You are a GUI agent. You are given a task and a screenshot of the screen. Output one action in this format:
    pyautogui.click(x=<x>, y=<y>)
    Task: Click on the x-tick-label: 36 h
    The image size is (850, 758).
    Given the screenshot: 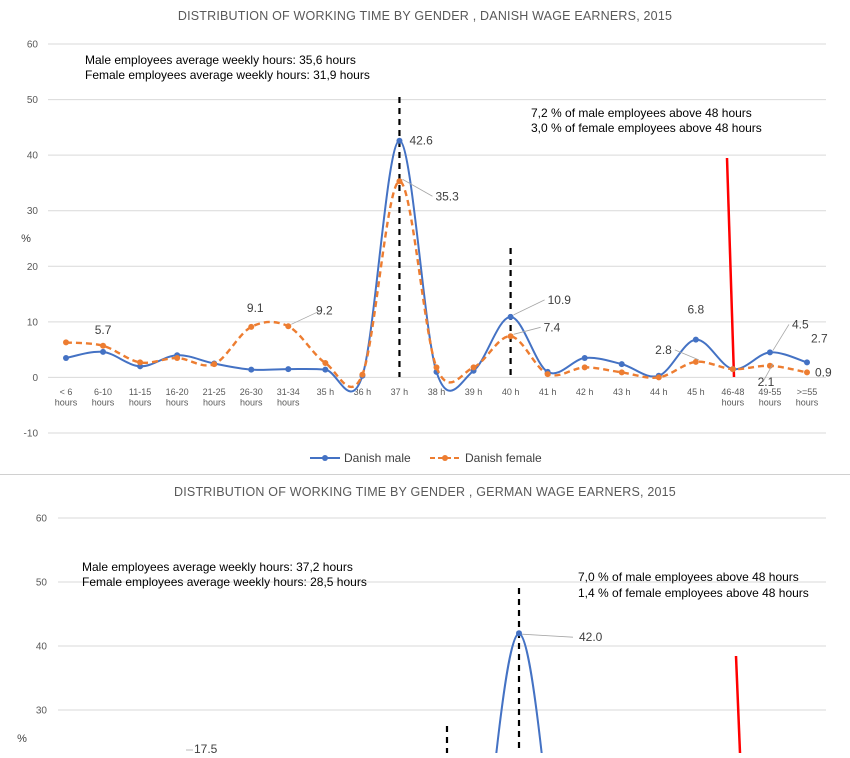 What is the action you would take?
    pyautogui.click(x=363, y=392)
    